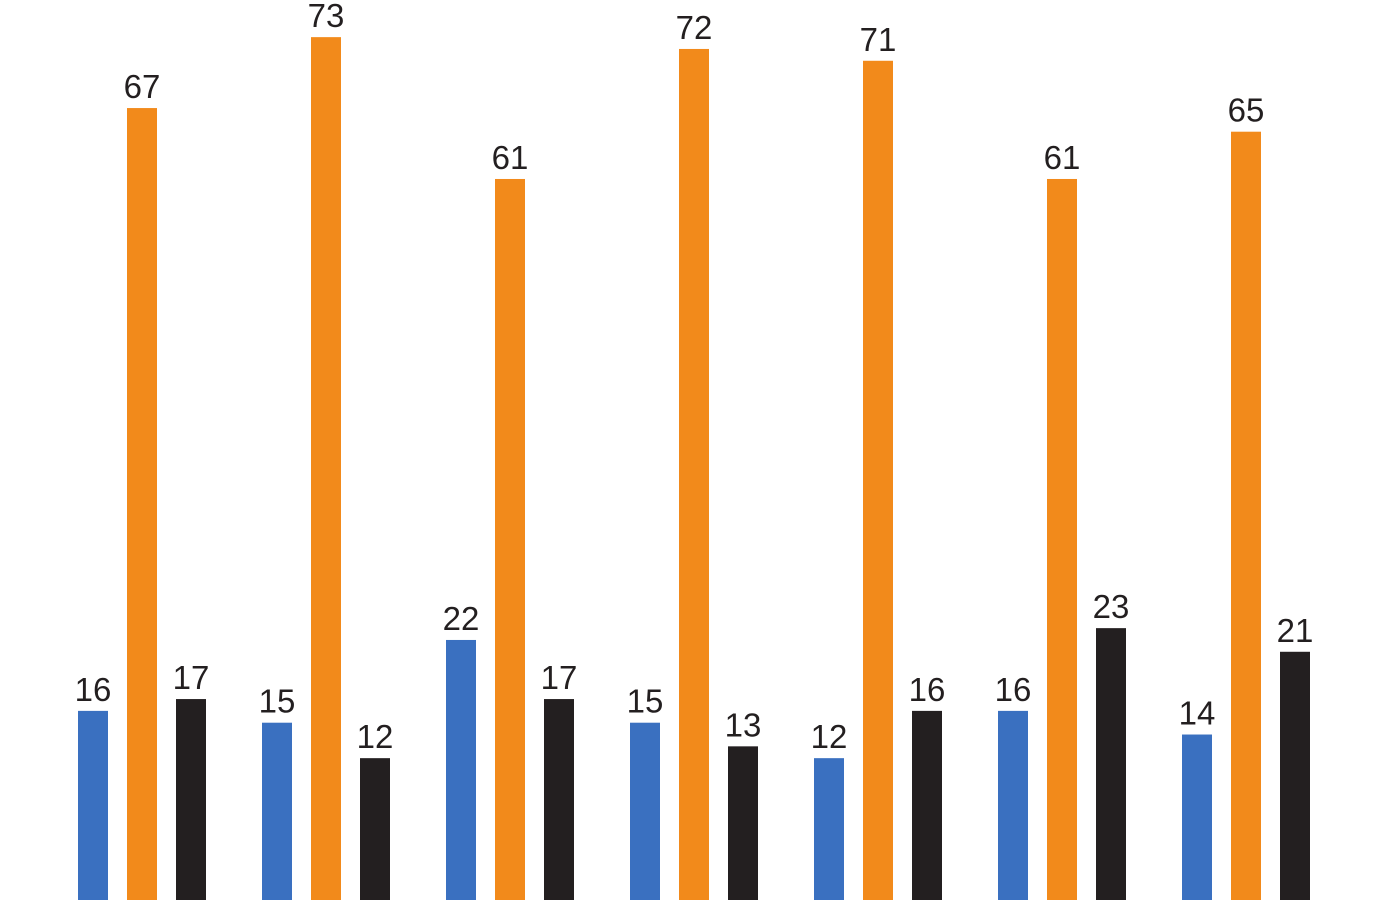 The image size is (1400, 900). Describe the element at coordinates (1062, 157) in the screenshot. I see `data-label-group-6-series-2: 61` at that location.